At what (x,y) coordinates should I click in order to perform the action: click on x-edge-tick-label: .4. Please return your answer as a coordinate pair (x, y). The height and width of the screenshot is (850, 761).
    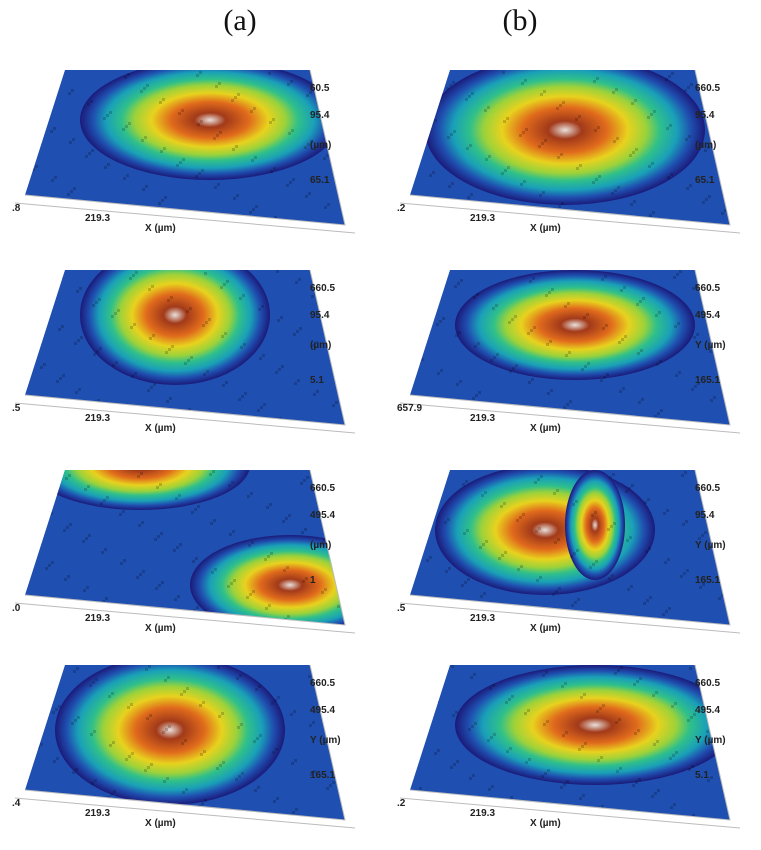
    Looking at the image, I should click on (16, 803).